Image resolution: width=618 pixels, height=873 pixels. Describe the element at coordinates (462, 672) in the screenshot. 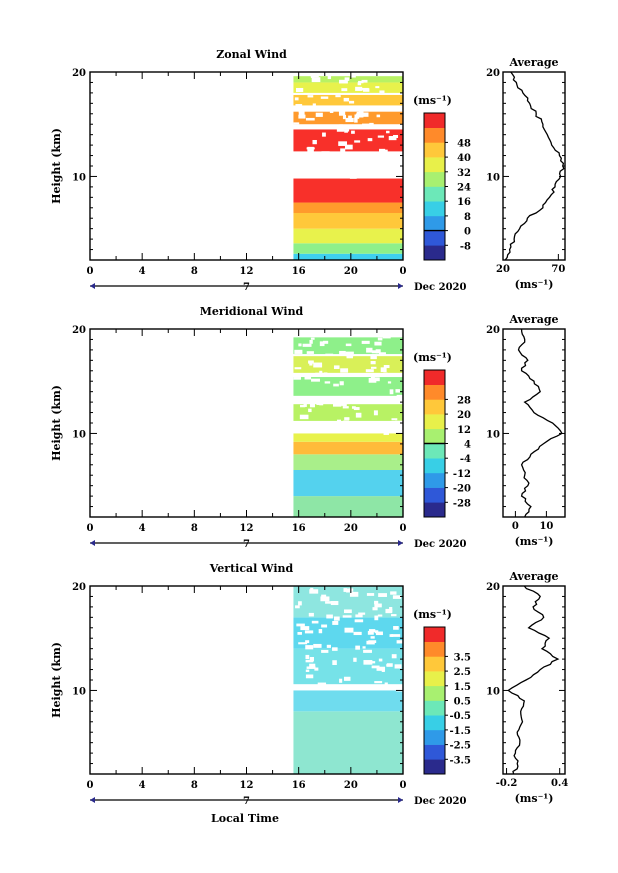

I see `colorbar-tick-label: 2.5` at that location.